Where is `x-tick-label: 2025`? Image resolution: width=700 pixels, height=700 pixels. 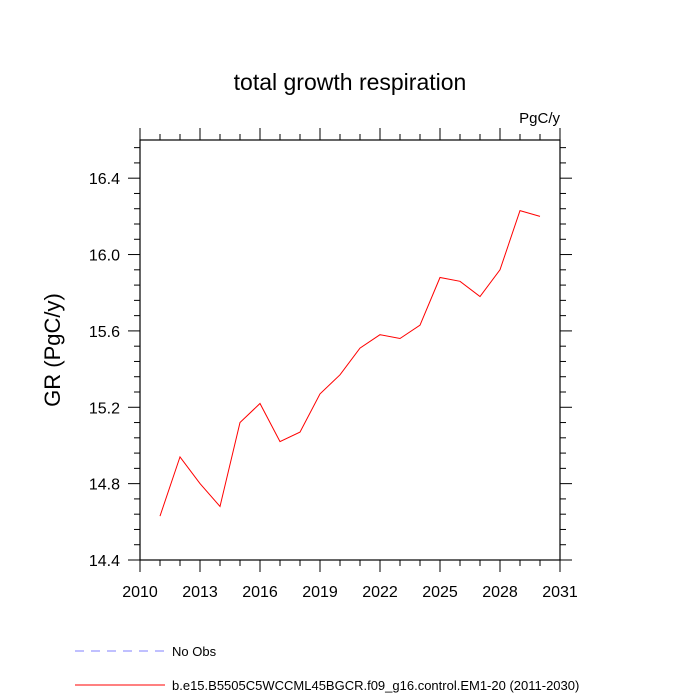 x-tick-label: 2025 is located at coordinates (440, 592).